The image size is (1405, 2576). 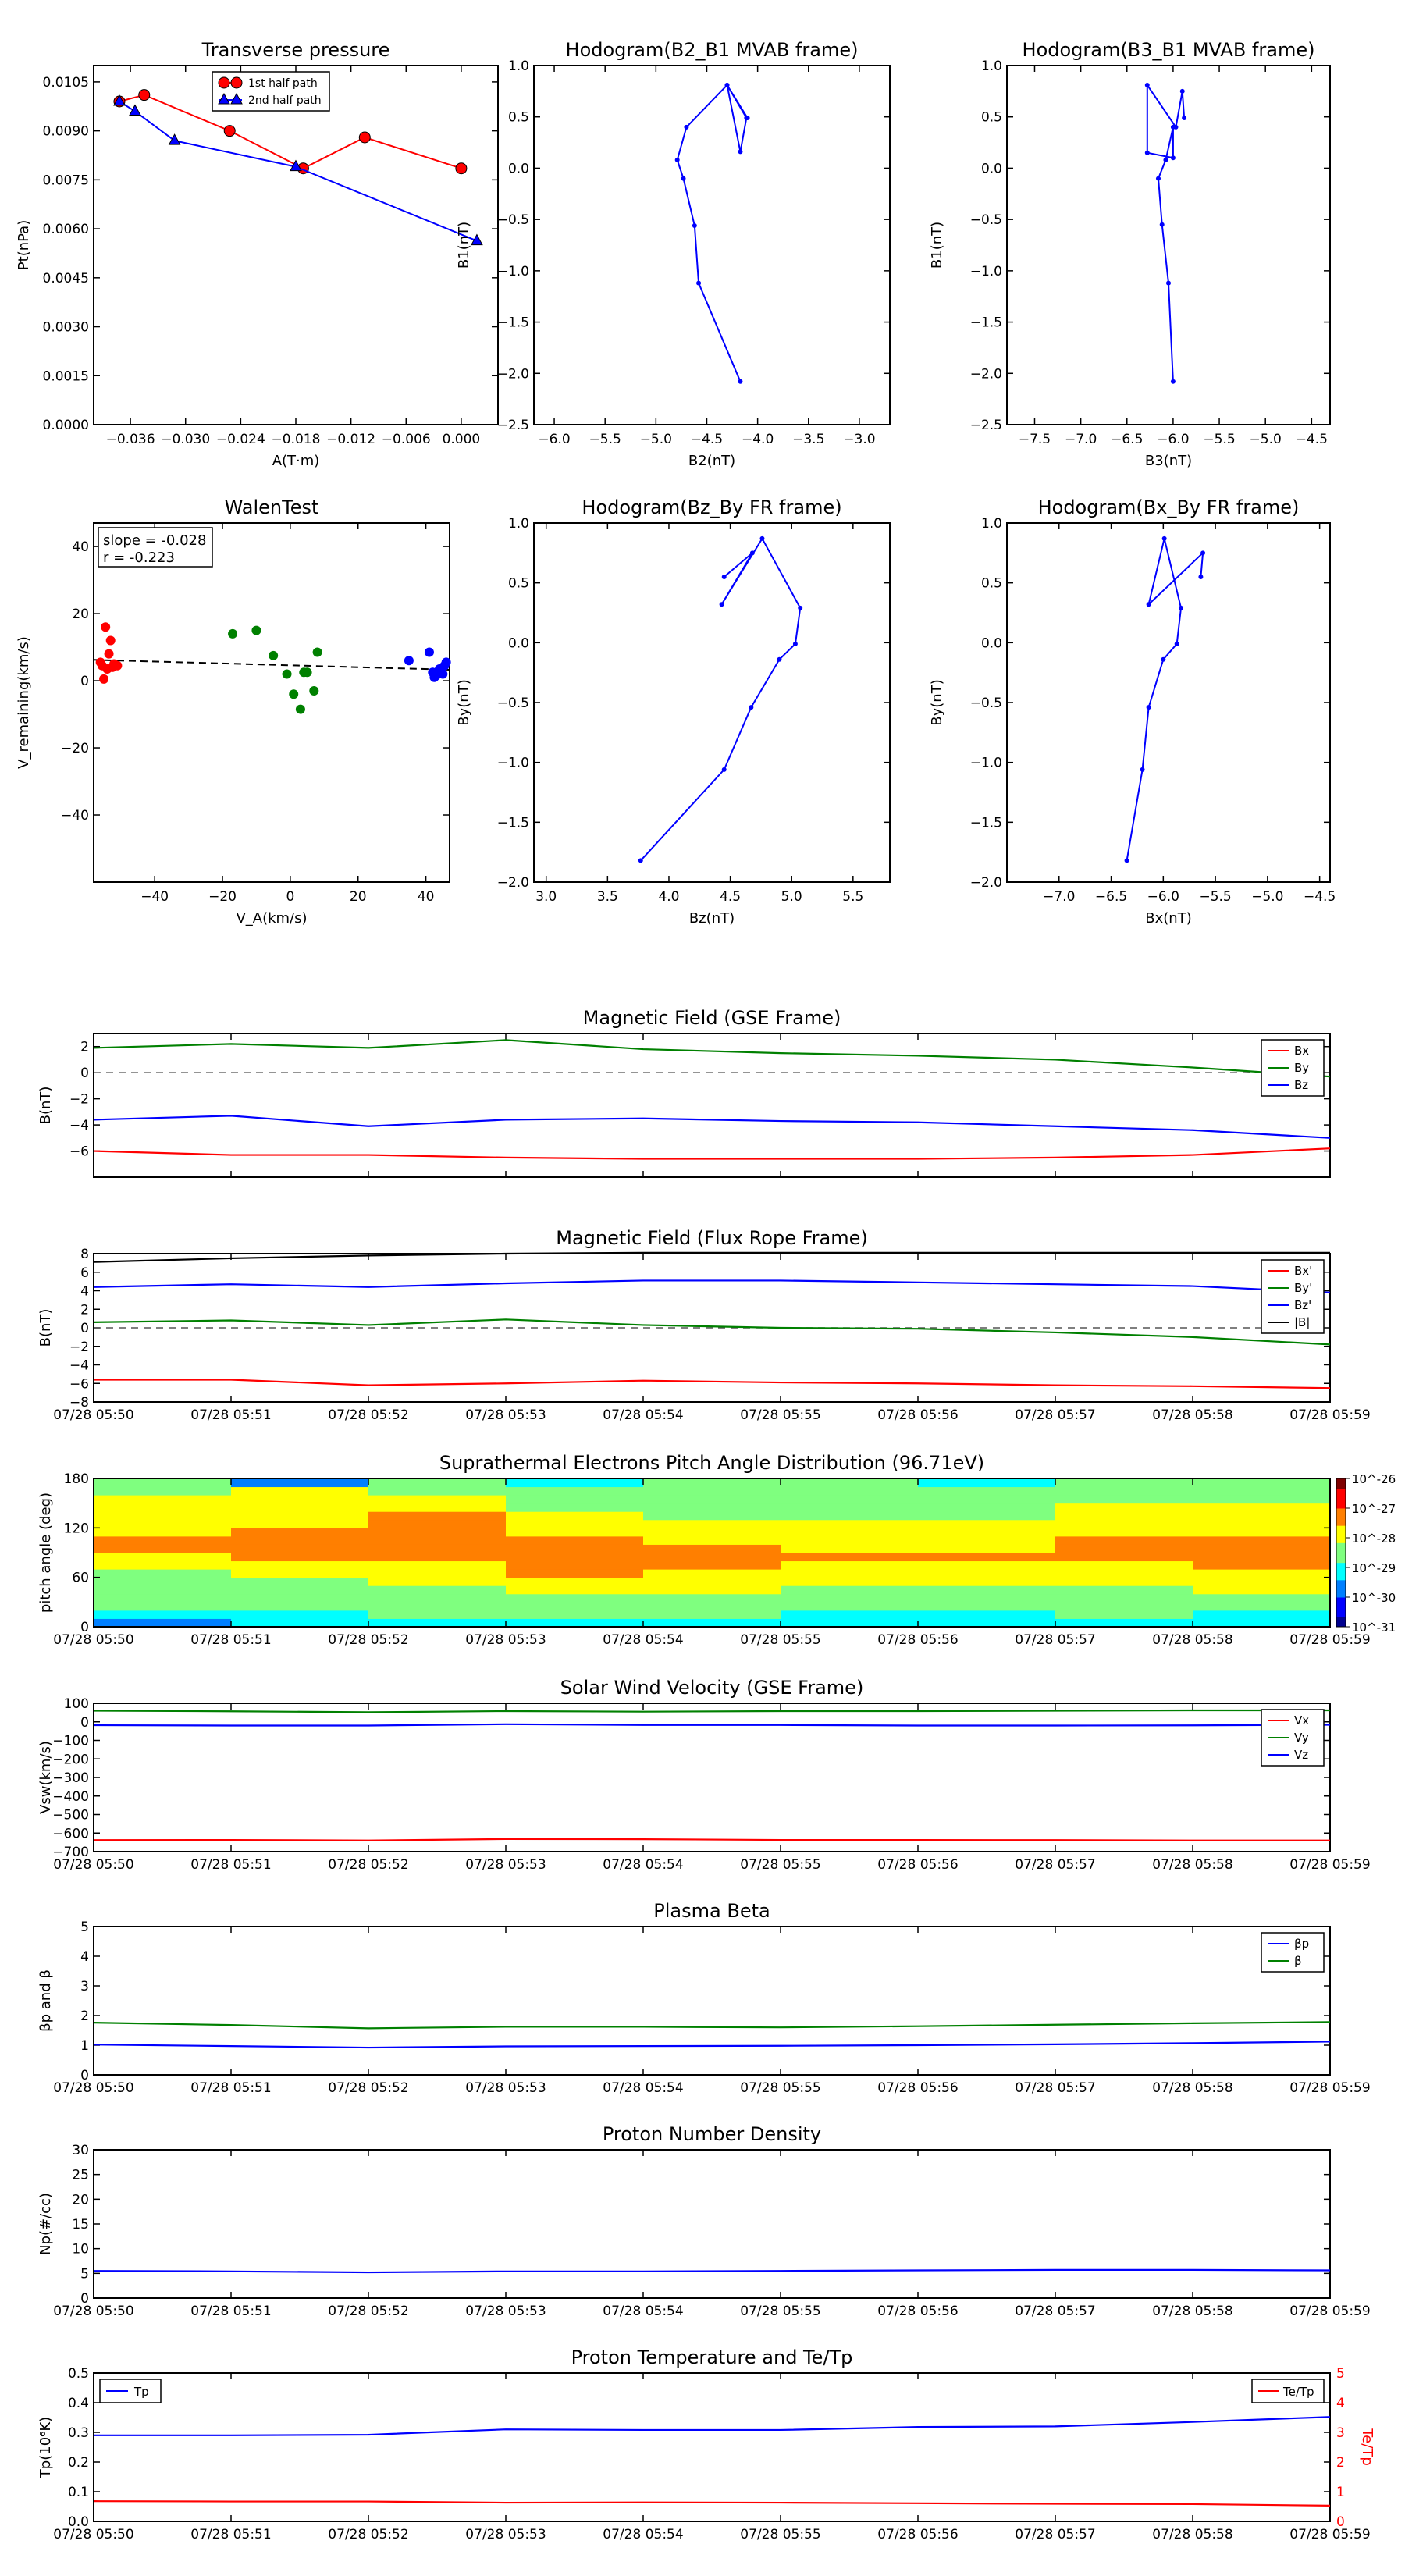 I want to click on y-tick-label: −600, so click(x=71, y=1833).